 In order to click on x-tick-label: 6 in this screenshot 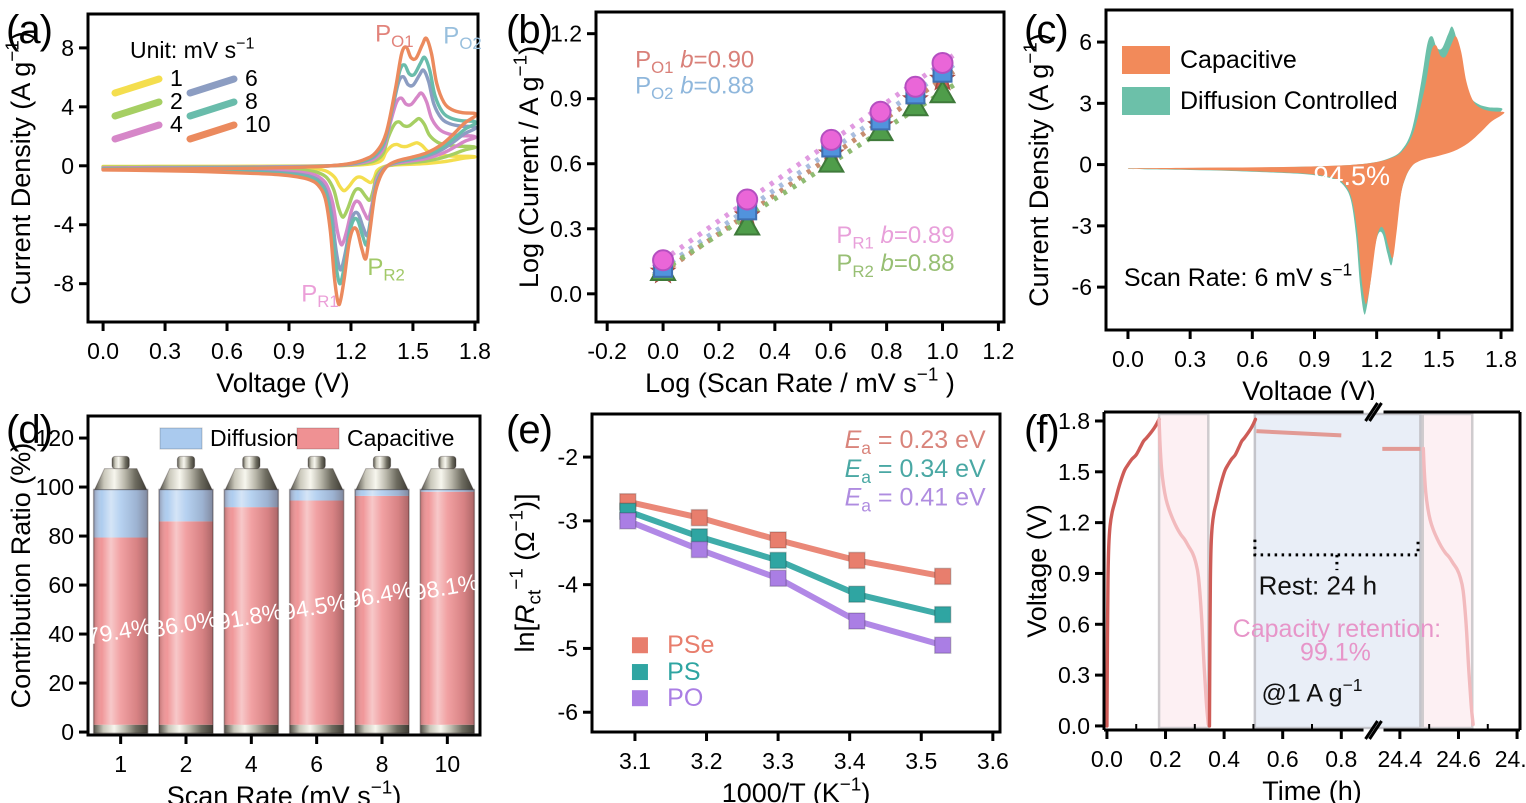, I will do `click(316, 764)`.